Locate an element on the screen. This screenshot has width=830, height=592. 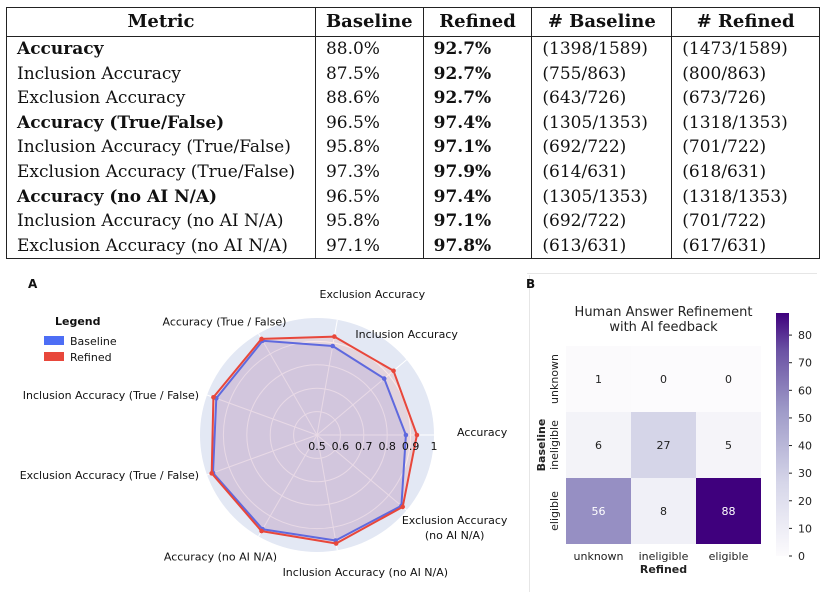
cell-baseline: 97.1% is located at coordinates (369, 246).